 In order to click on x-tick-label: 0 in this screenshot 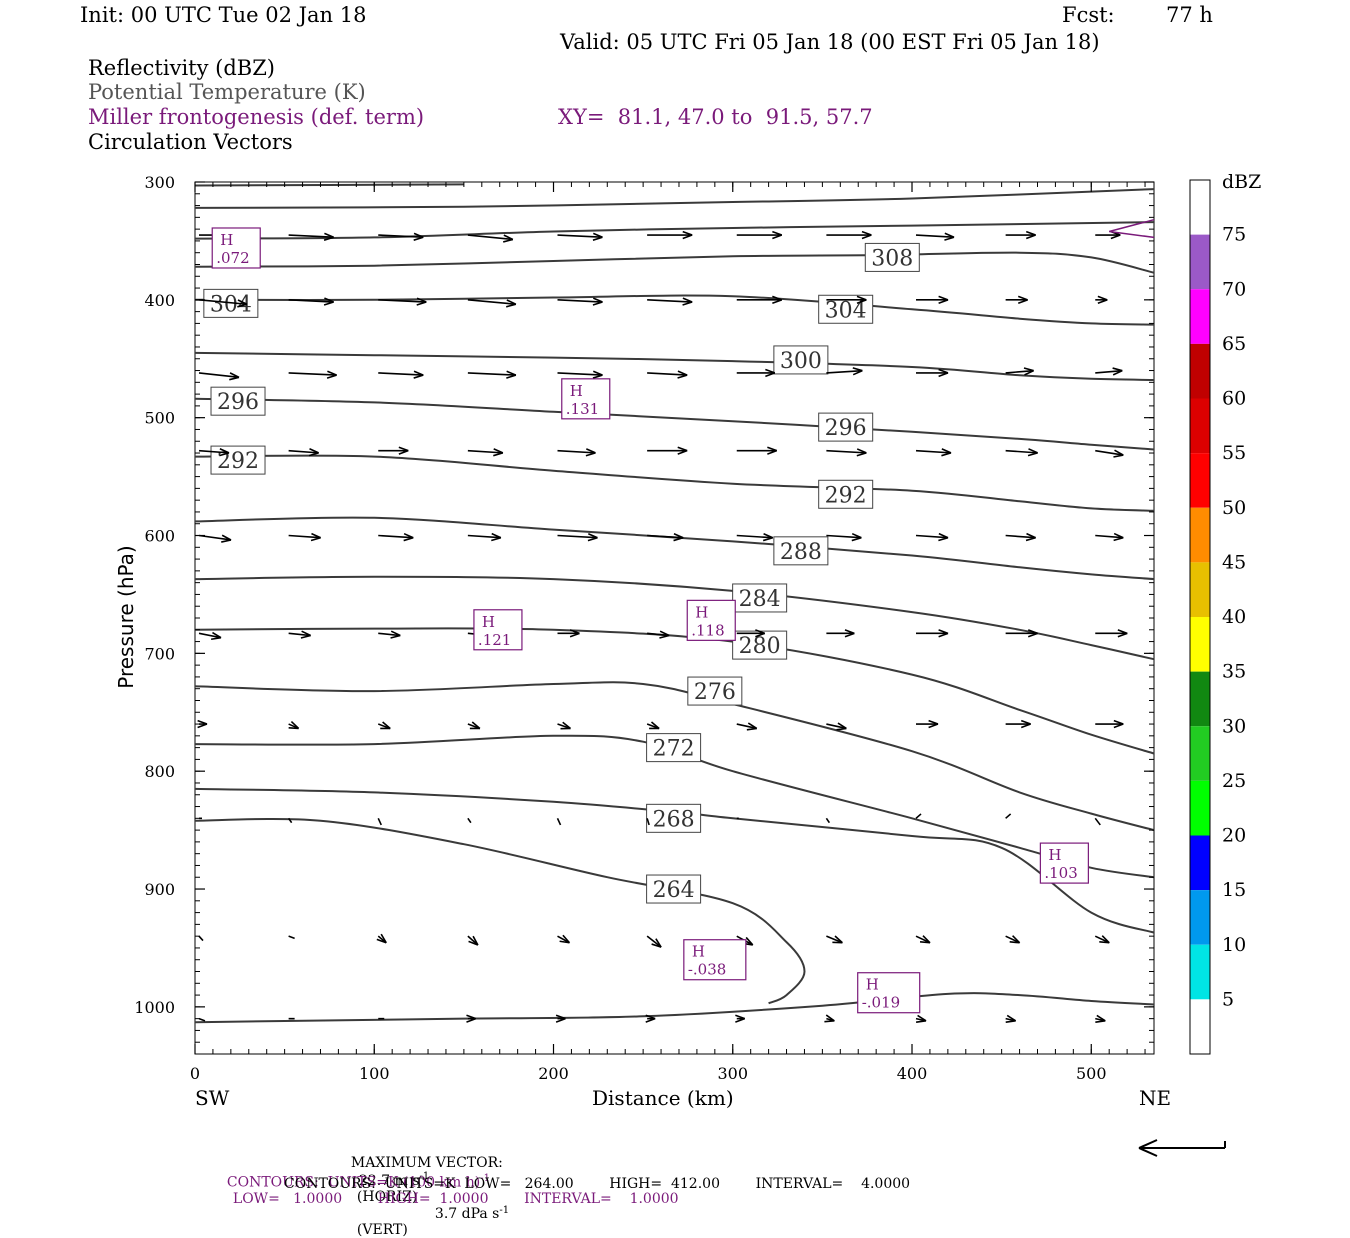, I will do `click(195, 1073)`.